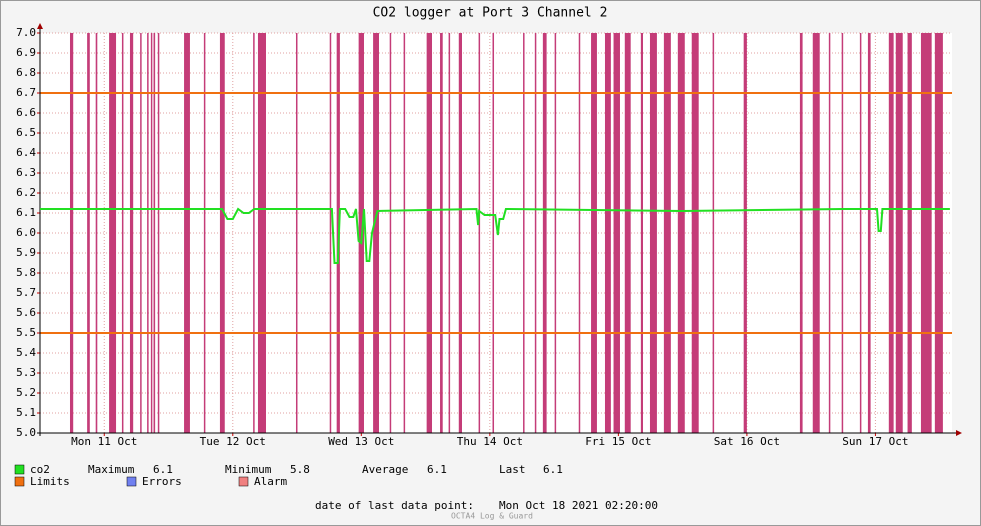  What do you see at coordinates (490, 441) in the screenshot?
I see `x-tick-label: Thu 14 Oct` at bounding box center [490, 441].